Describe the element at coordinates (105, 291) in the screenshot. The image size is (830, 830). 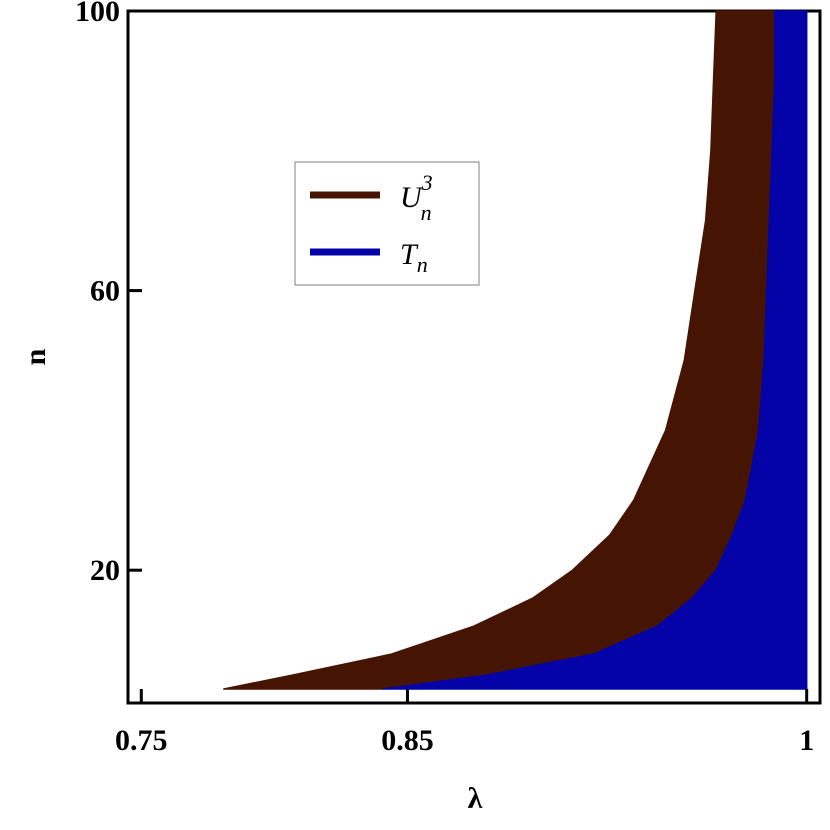
I see `y-tick-label: 60` at that location.